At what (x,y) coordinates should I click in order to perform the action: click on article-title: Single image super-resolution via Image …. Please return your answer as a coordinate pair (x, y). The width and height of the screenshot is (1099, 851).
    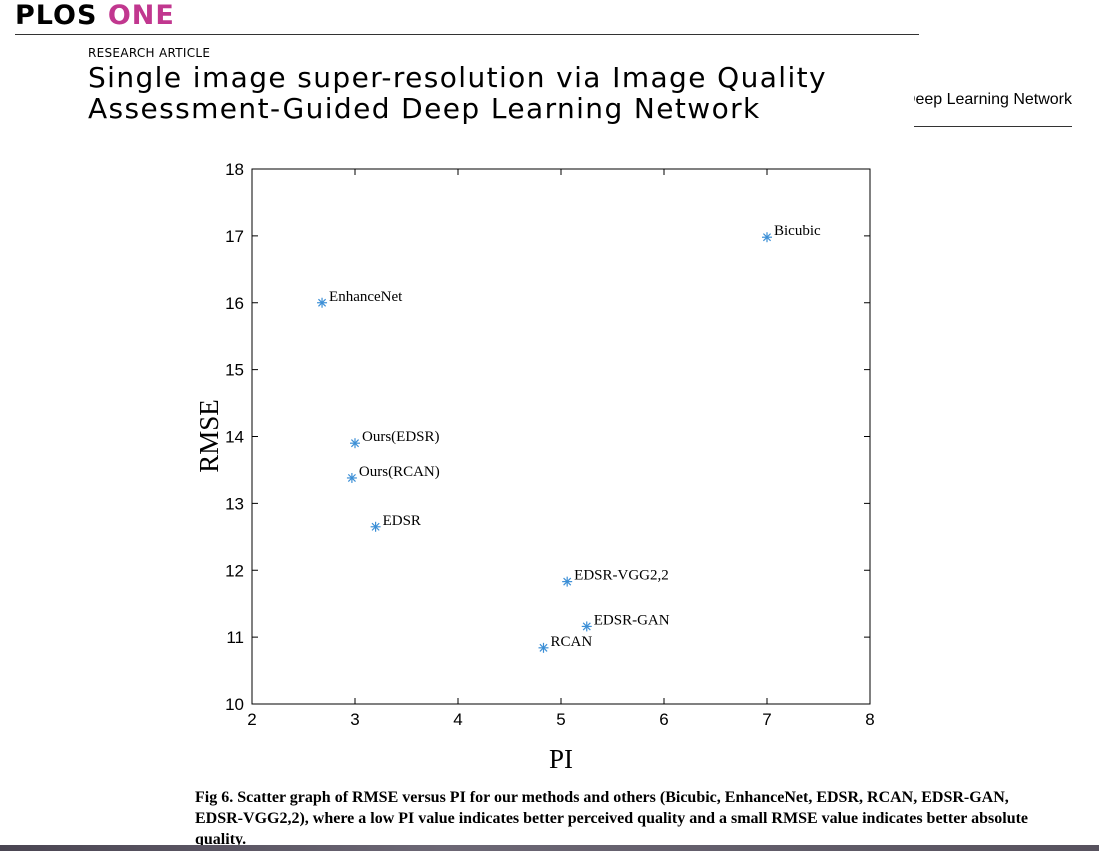
    Looking at the image, I should click on (458, 93).